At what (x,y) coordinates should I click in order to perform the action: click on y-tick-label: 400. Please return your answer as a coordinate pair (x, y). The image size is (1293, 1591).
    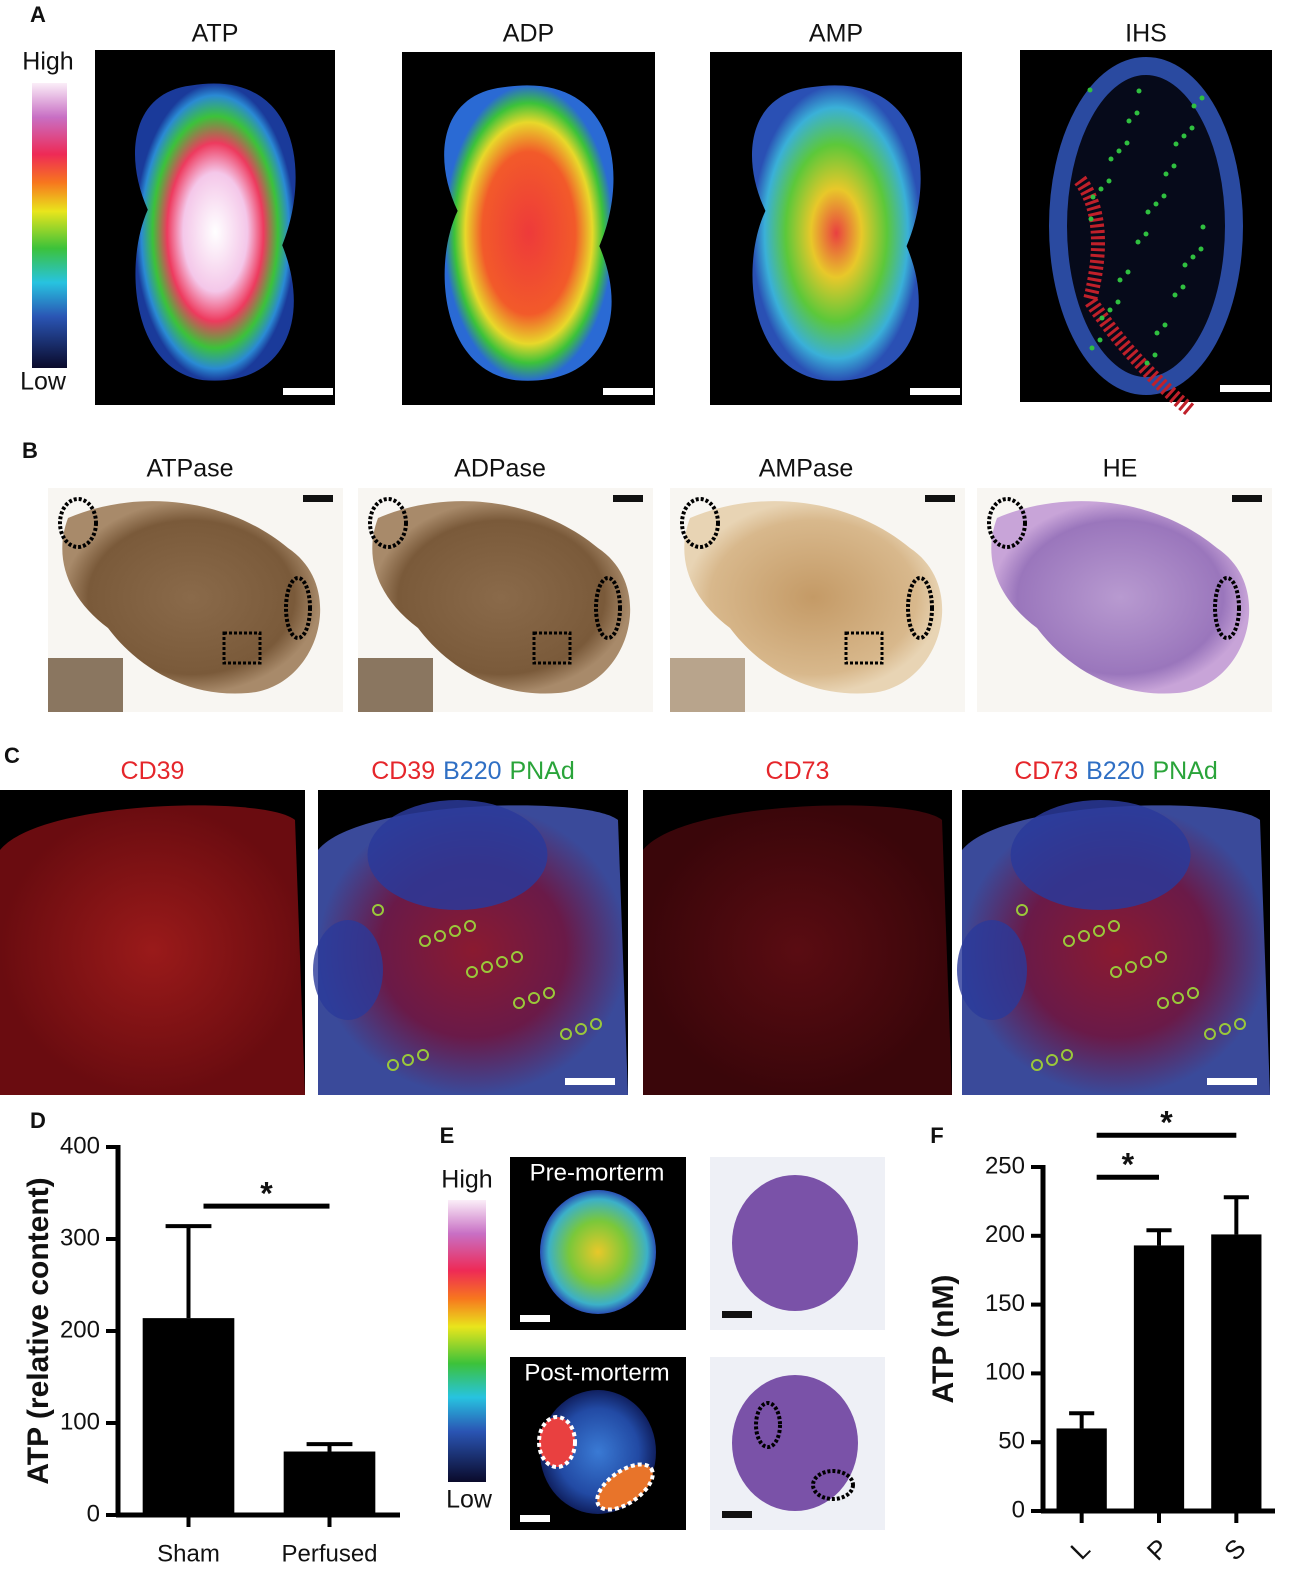
    Looking at the image, I should click on (80, 1145).